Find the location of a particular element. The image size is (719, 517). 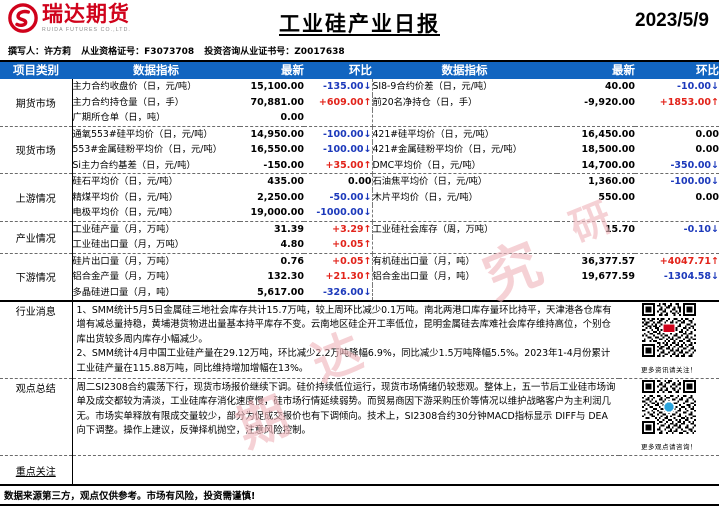

change-value-right: -350.00↓ is located at coordinates (677, 165).